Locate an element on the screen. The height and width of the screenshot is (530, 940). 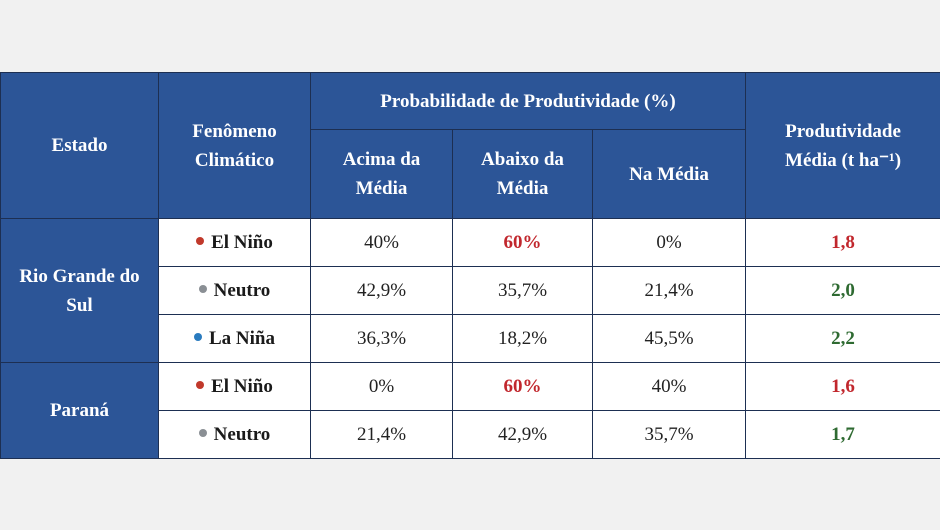
na-media-cell: 40% is located at coordinates (669, 386).